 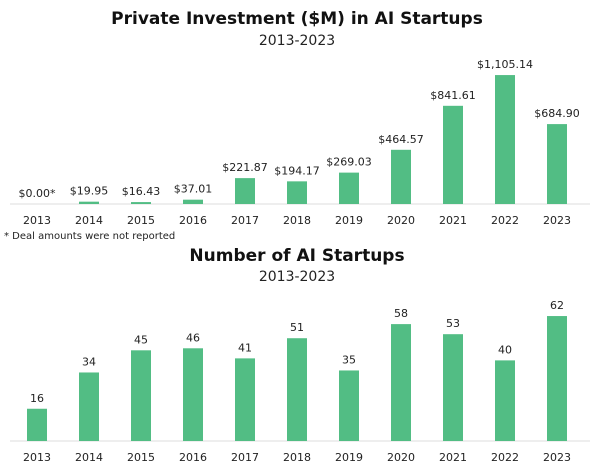 What do you see at coordinates (89, 191) in the screenshot?
I see `data-label-2014: $19.95` at bounding box center [89, 191].